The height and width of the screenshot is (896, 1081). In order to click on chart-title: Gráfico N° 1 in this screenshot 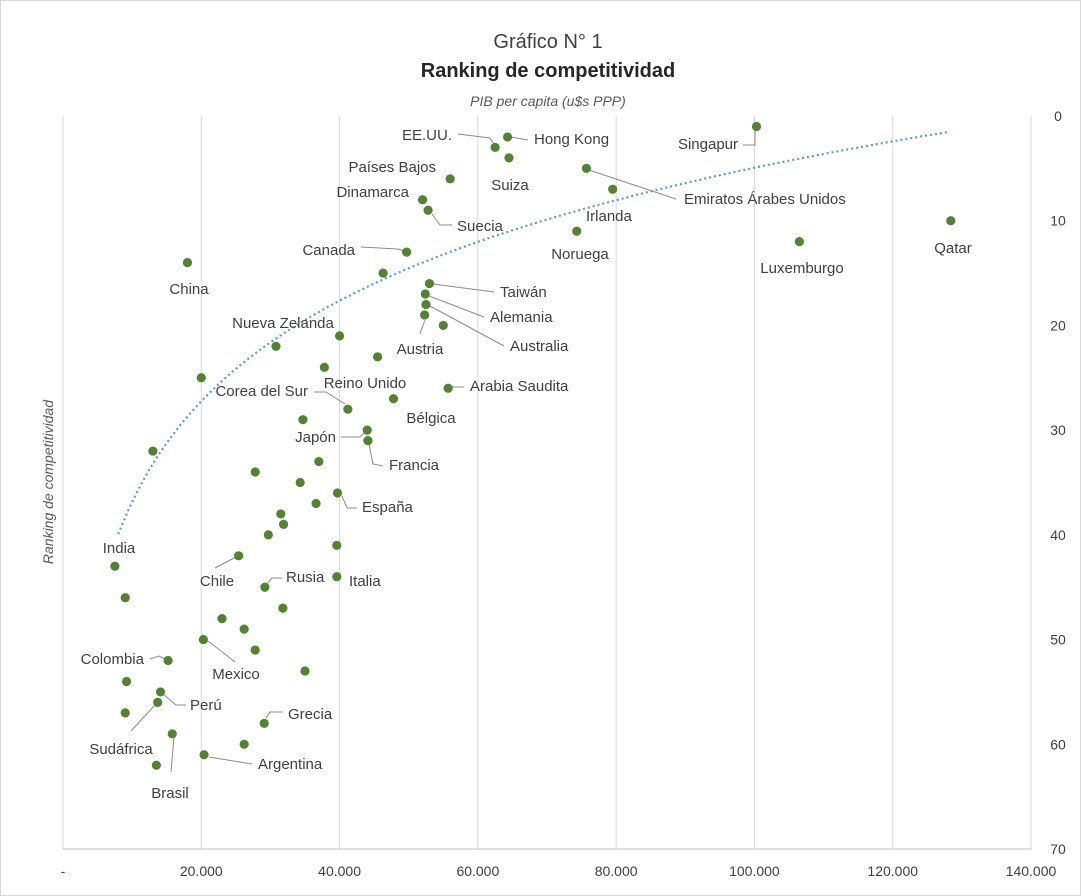, I will do `click(547, 42)`.